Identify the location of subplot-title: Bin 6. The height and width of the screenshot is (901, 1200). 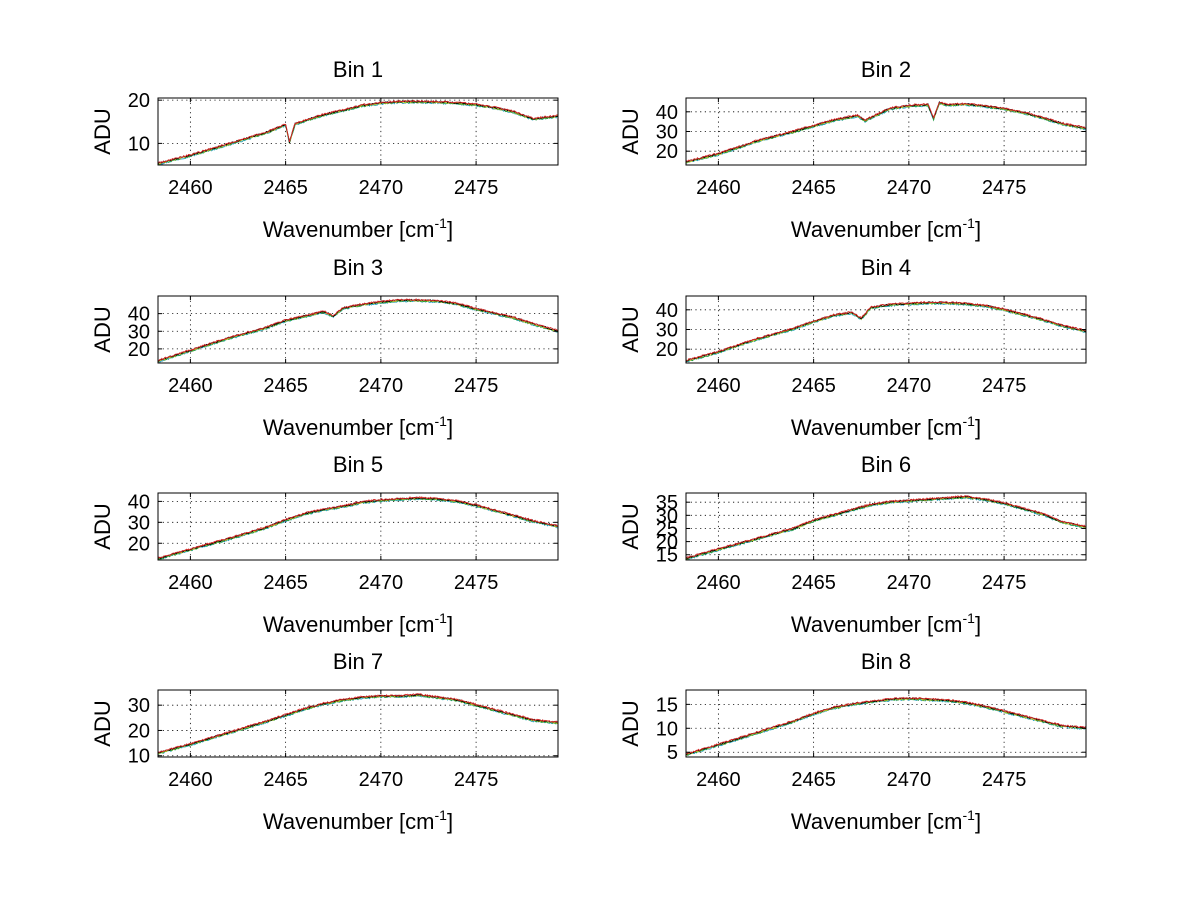
(886, 464).